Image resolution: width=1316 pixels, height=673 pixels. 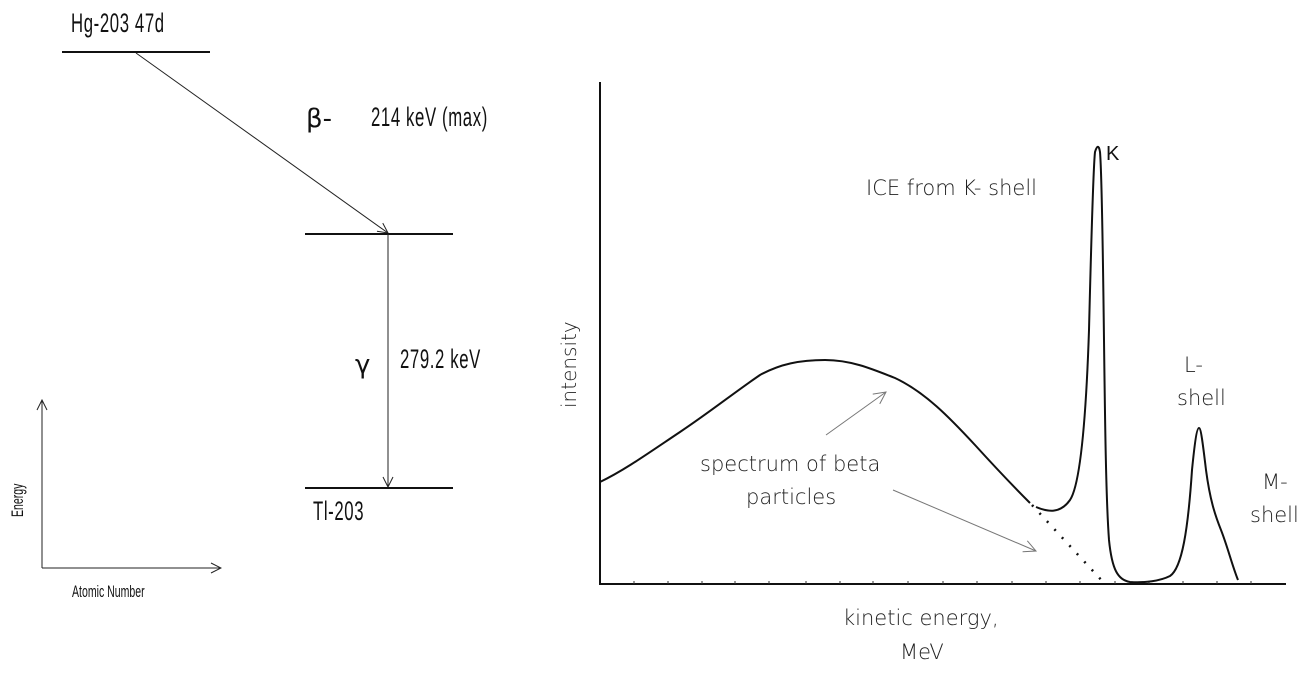 What do you see at coordinates (964, 520) in the screenshot?
I see `beta-annotation-arrow-down` at bounding box center [964, 520].